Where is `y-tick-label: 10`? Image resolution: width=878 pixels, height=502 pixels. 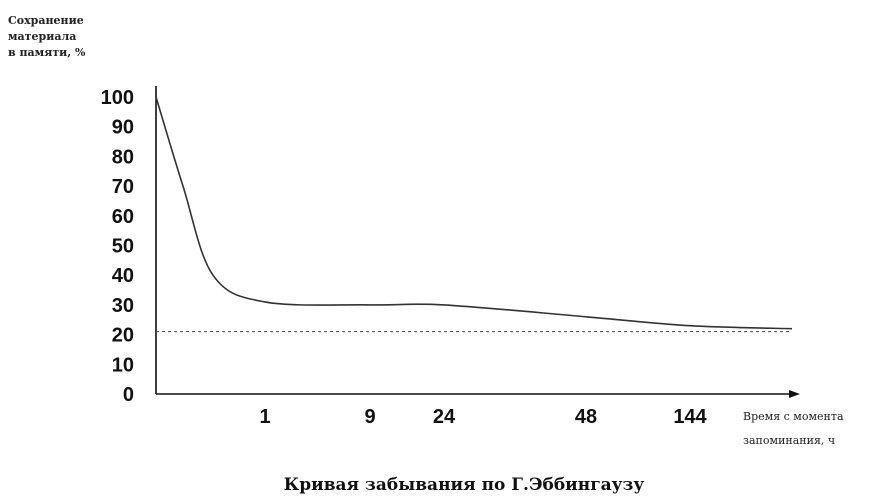 y-tick-label: 10 is located at coordinates (123, 365).